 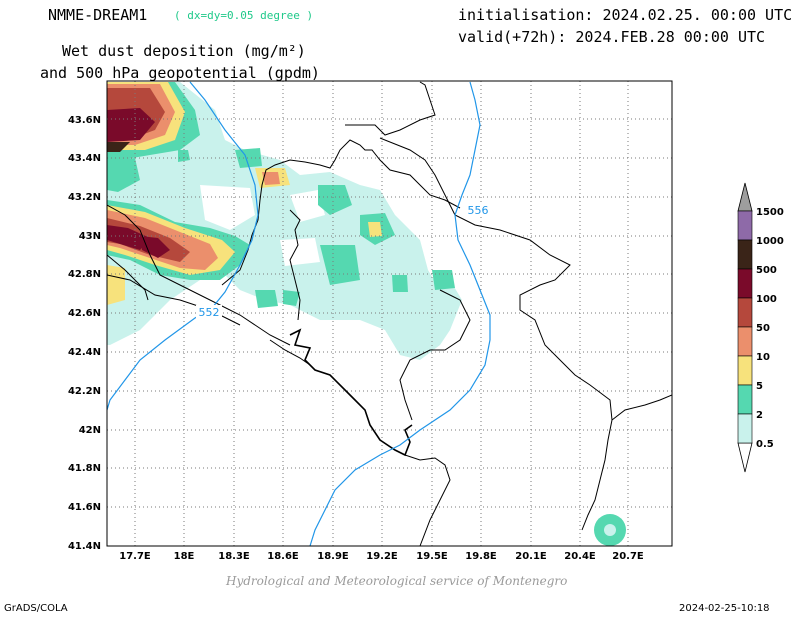 I want to click on lon-tick: 20.1E, so click(x=531, y=556).